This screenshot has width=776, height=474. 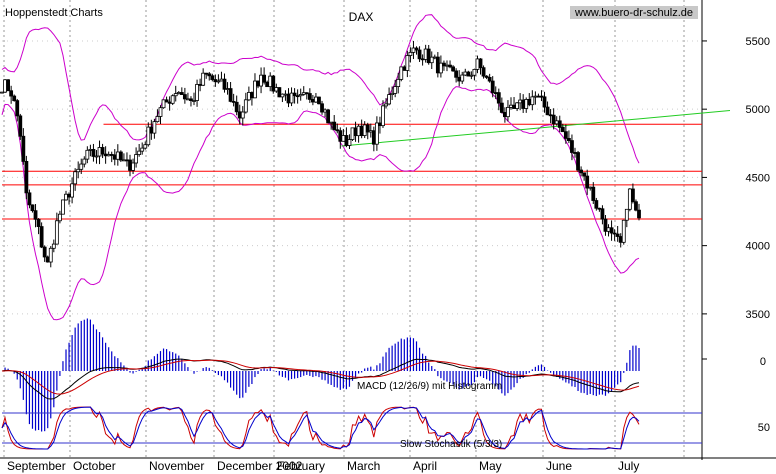 What do you see at coordinates (764, 428) in the screenshot?
I see `stochastic-level-label: 50` at bounding box center [764, 428].